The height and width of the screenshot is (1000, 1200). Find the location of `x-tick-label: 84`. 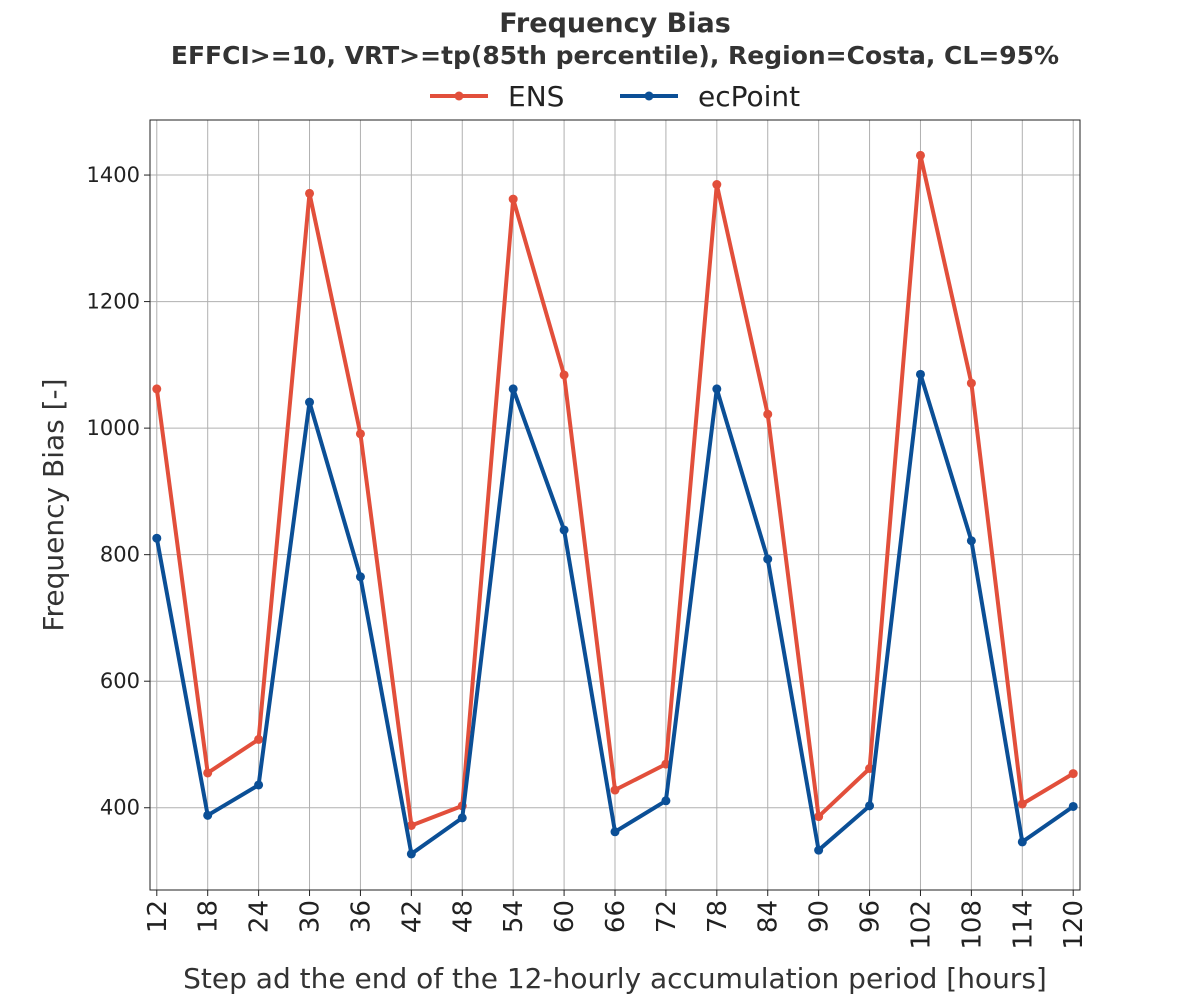

x-tick-label: 84 is located at coordinates (769, 916).